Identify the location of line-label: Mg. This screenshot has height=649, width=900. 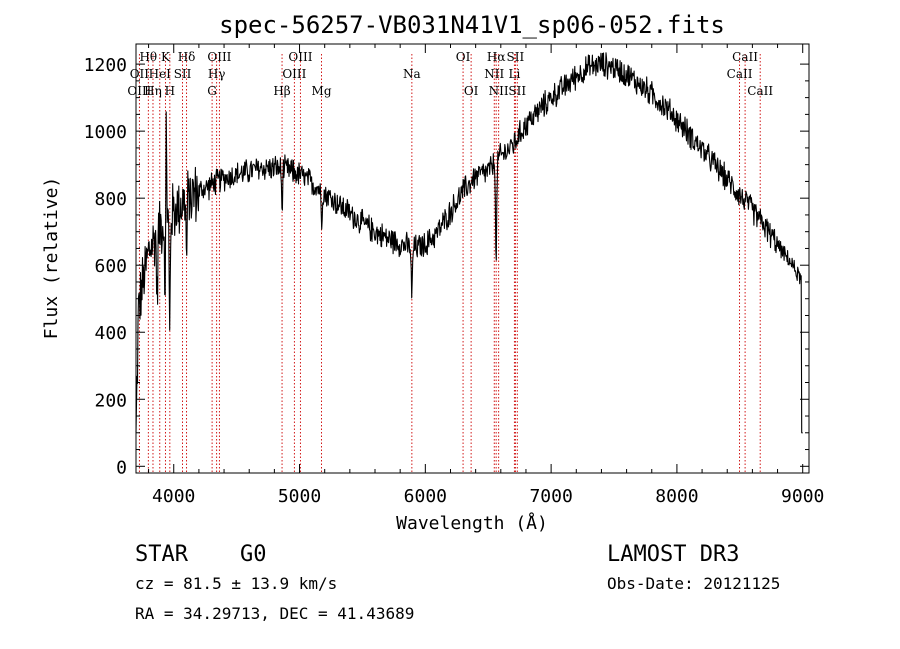
(322, 91).